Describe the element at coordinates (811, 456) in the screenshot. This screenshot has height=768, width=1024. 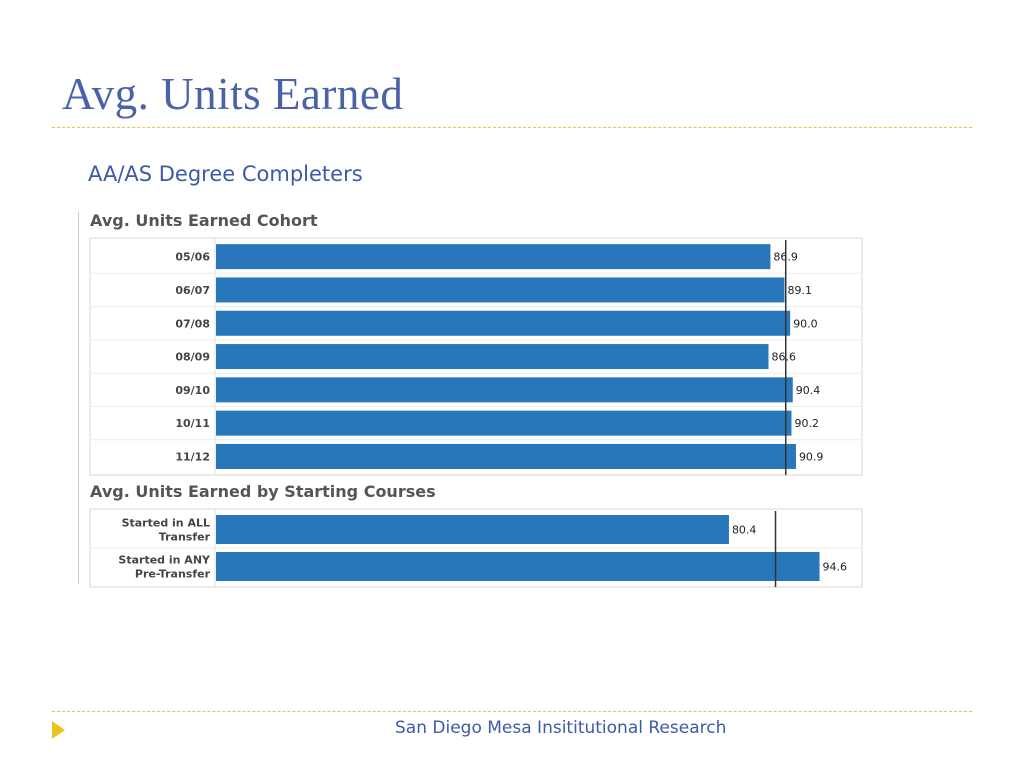
I see `cohort-data-label: 90.9` at that location.